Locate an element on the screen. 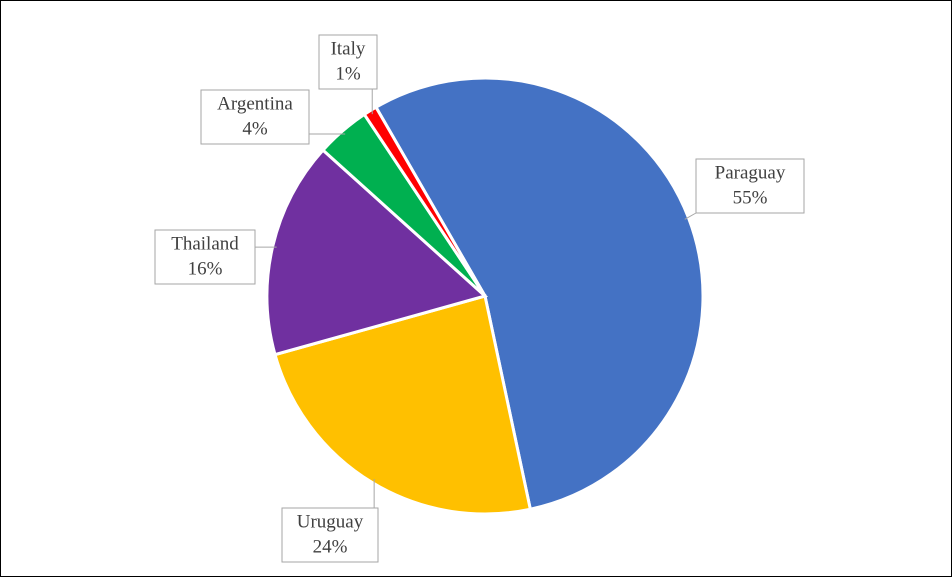  value-label: 24% is located at coordinates (330, 546).